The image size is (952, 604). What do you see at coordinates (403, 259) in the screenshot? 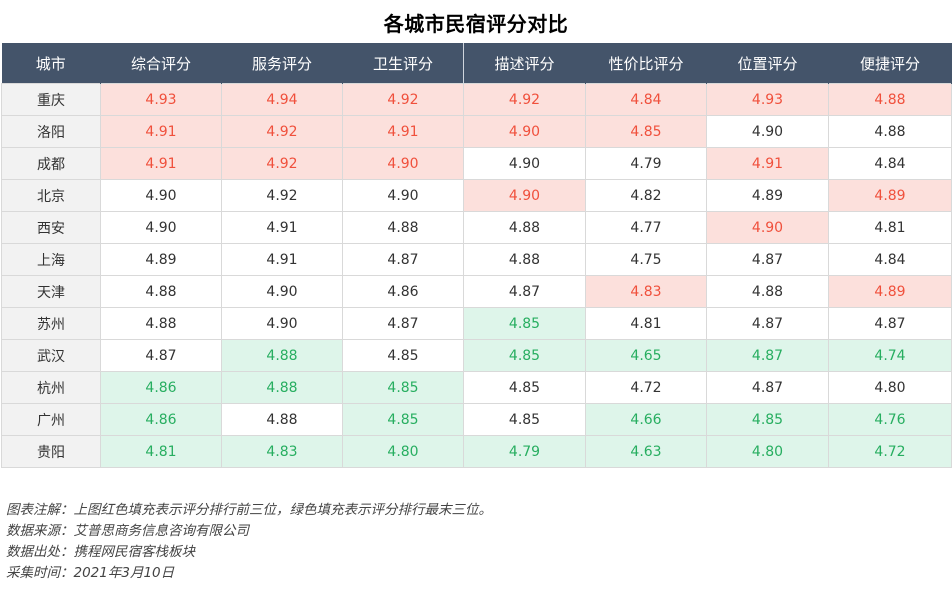
I see `score-cell-hygiene: 4.87` at bounding box center [403, 259].